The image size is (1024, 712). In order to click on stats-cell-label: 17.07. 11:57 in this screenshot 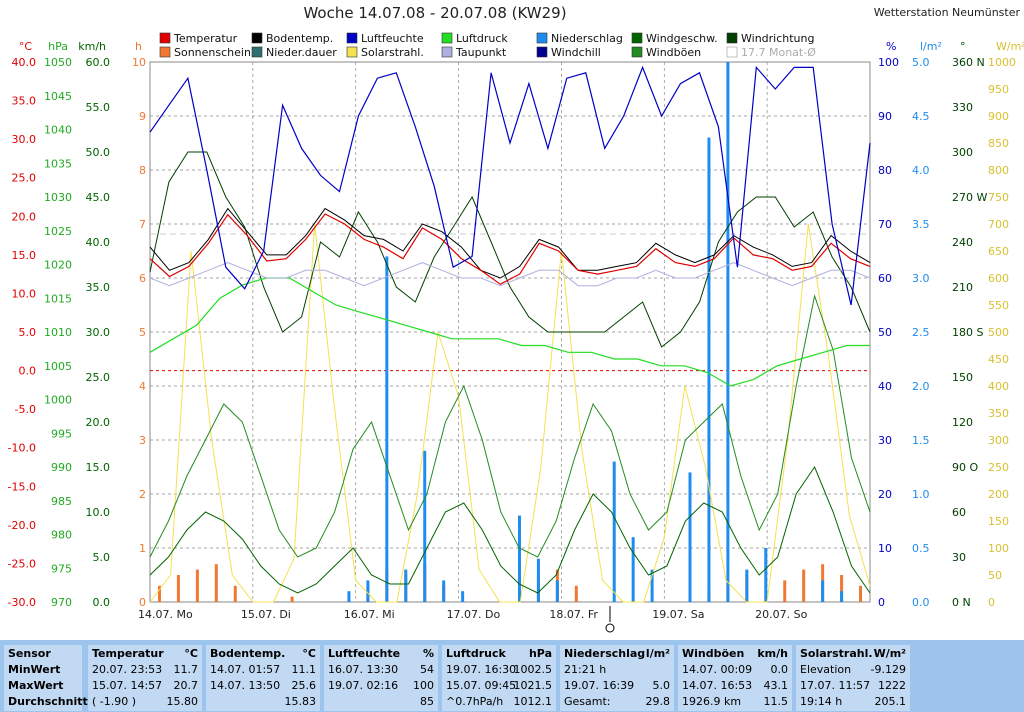, I will do `click(835, 685)`.